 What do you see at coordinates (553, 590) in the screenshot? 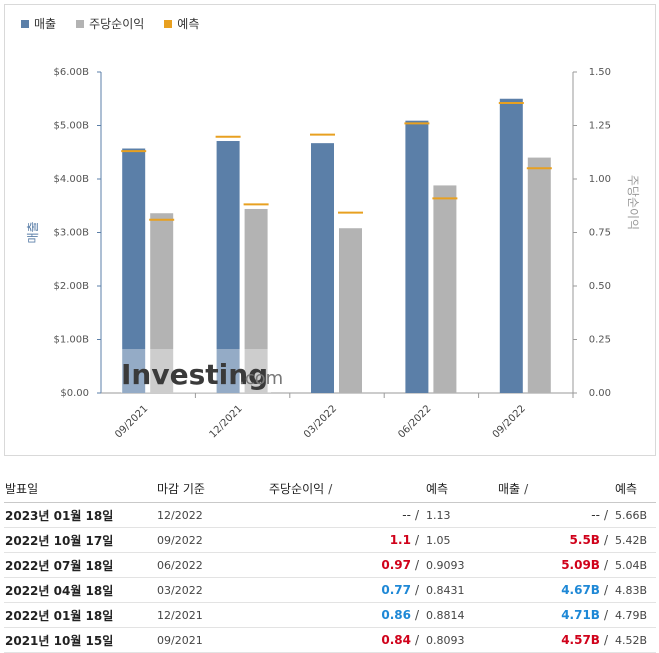
I see `row-revenue-cell: 4.67B /` at bounding box center [553, 590].